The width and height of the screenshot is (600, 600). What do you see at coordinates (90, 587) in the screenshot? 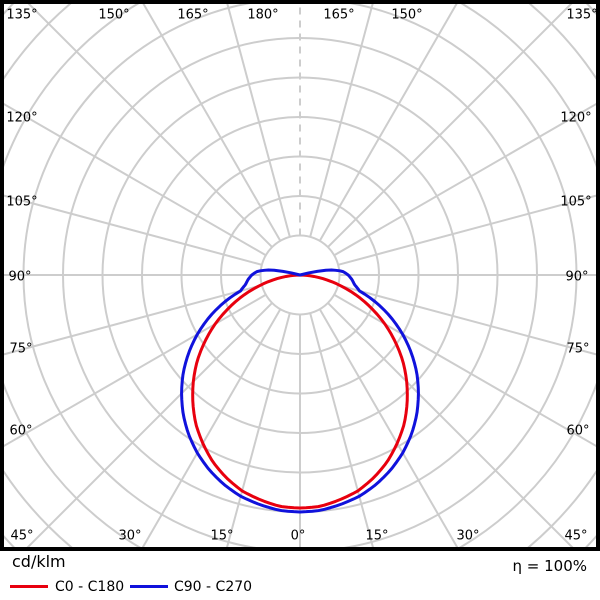
I see `c0-legend-label: C0 - C180` at bounding box center [90, 587].